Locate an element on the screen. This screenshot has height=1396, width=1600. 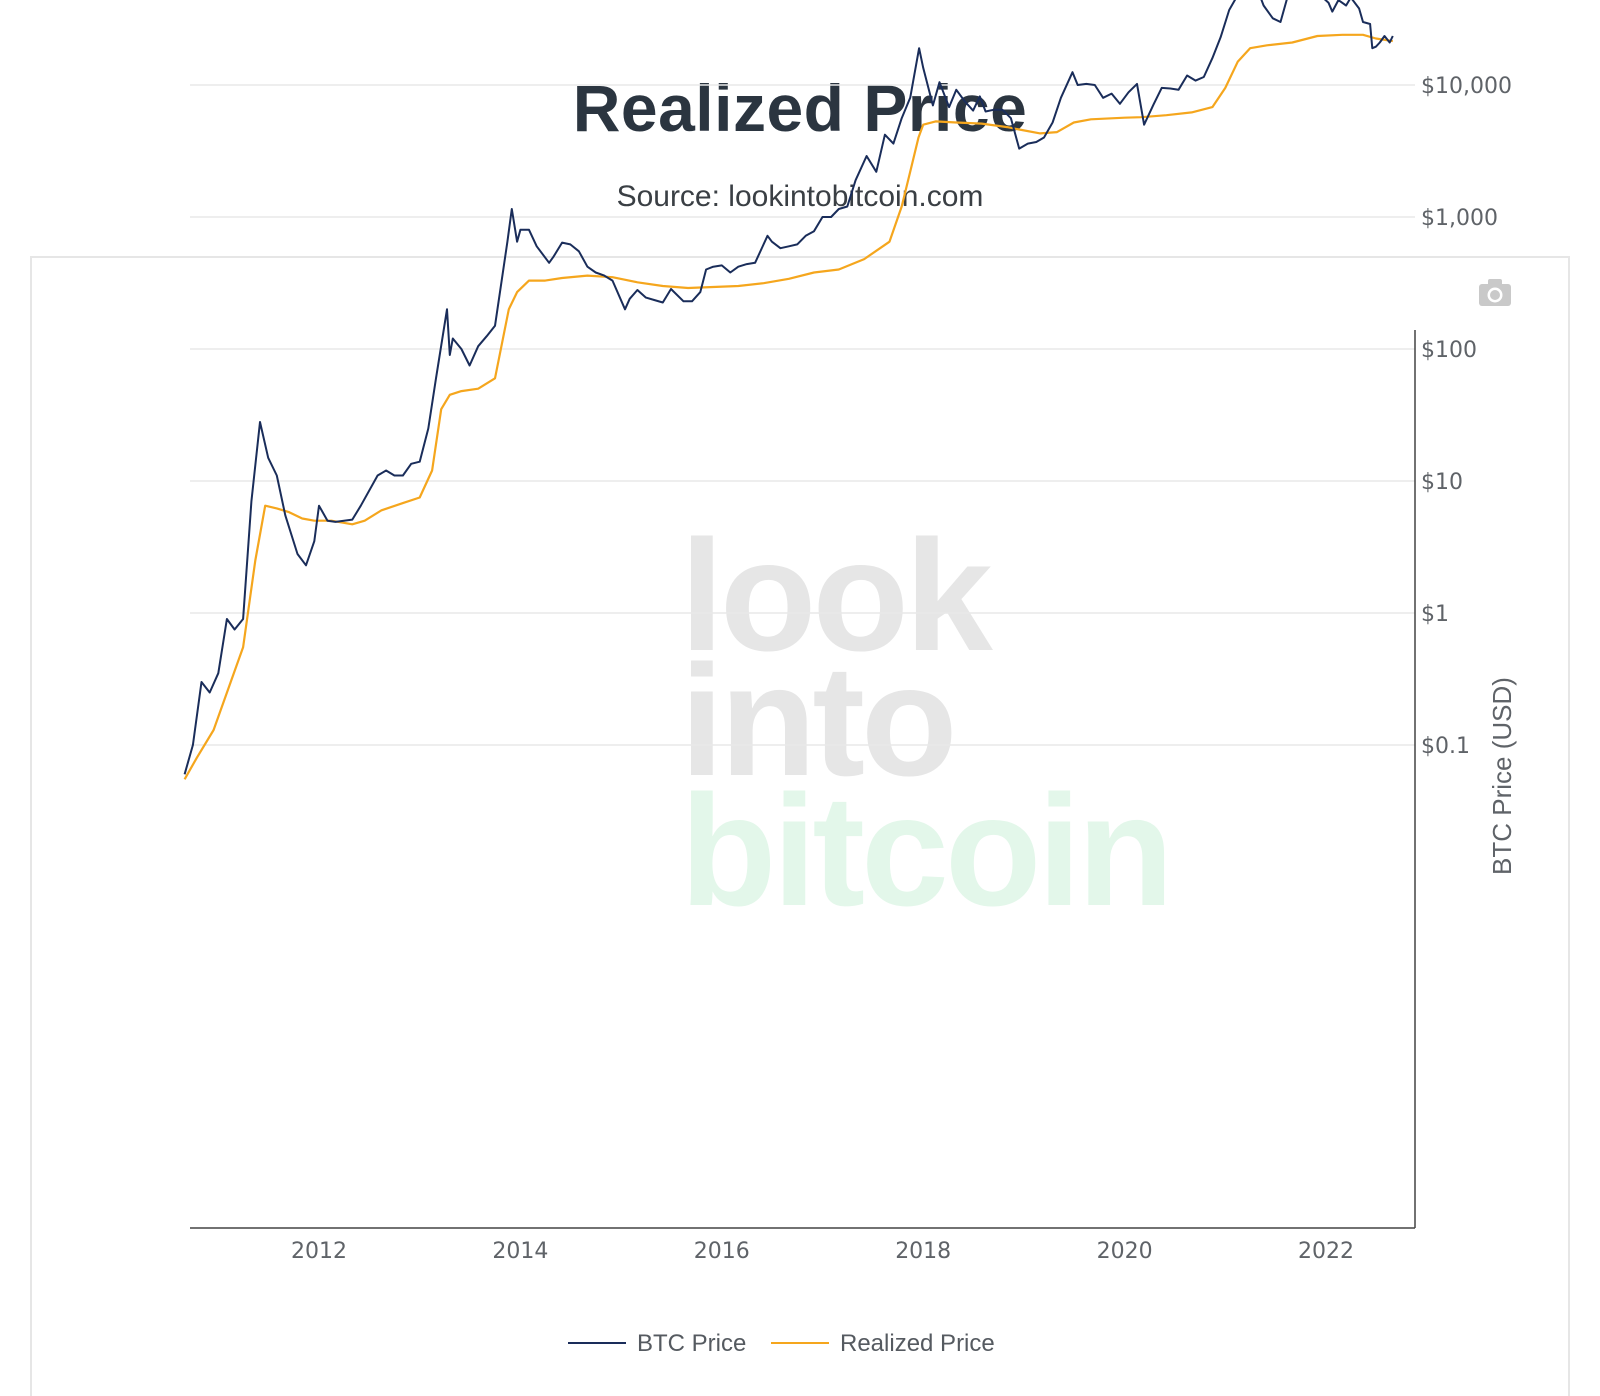
watermark-into: into is located at coordinates (817, 721).